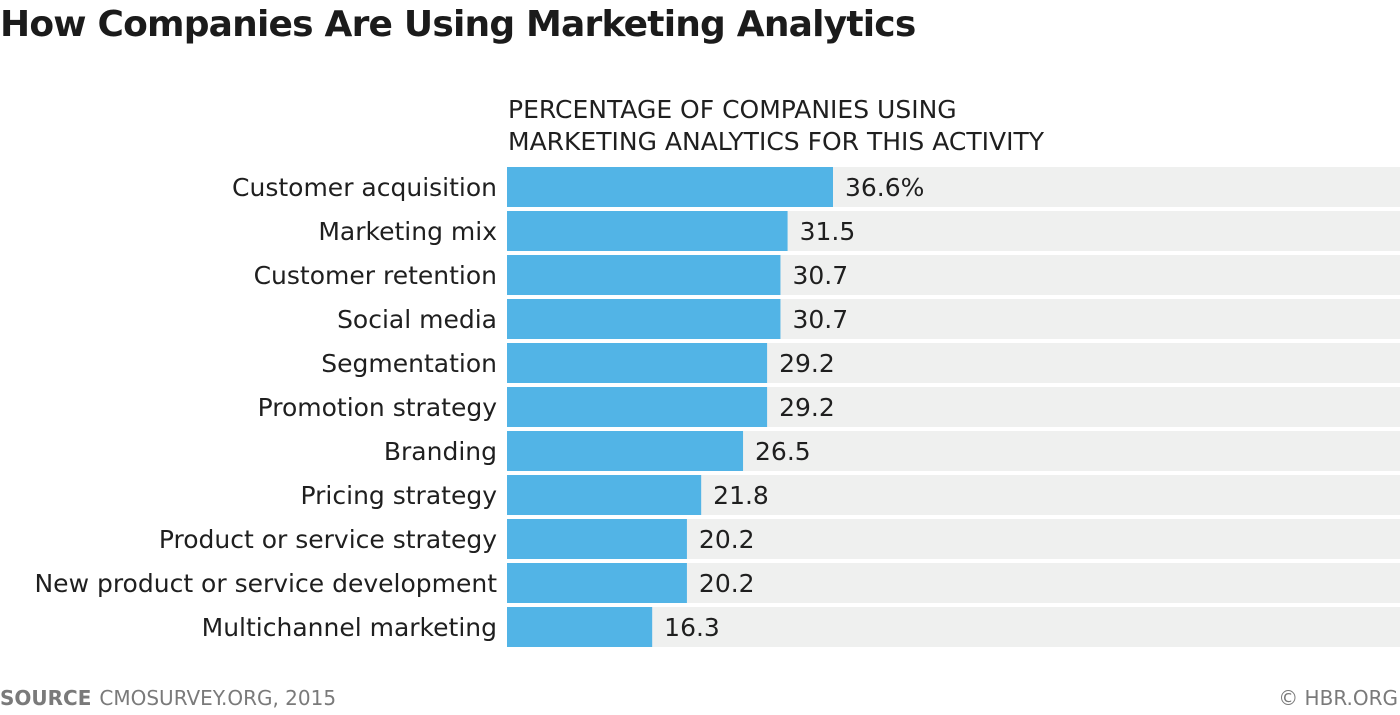 This screenshot has width=1400, height=715. What do you see at coordinates (399, 495) in the screenshot?
I see `category-label: Pricing strategy` at bounding box center [399, 495].